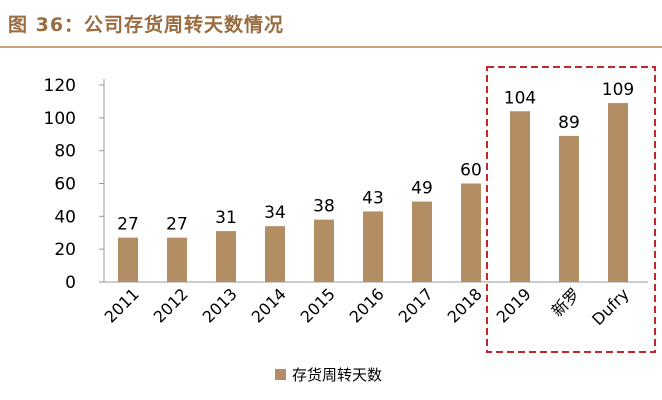  Describe the element at coordinates (566, 302) in the screenshot. I see `x-tick-label: 新罗` at that location.